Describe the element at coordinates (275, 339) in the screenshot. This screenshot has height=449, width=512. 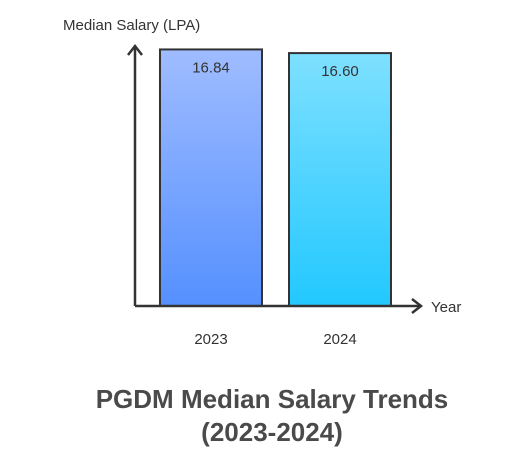
I see `x-tick-labels: 2023 2024` at that location.